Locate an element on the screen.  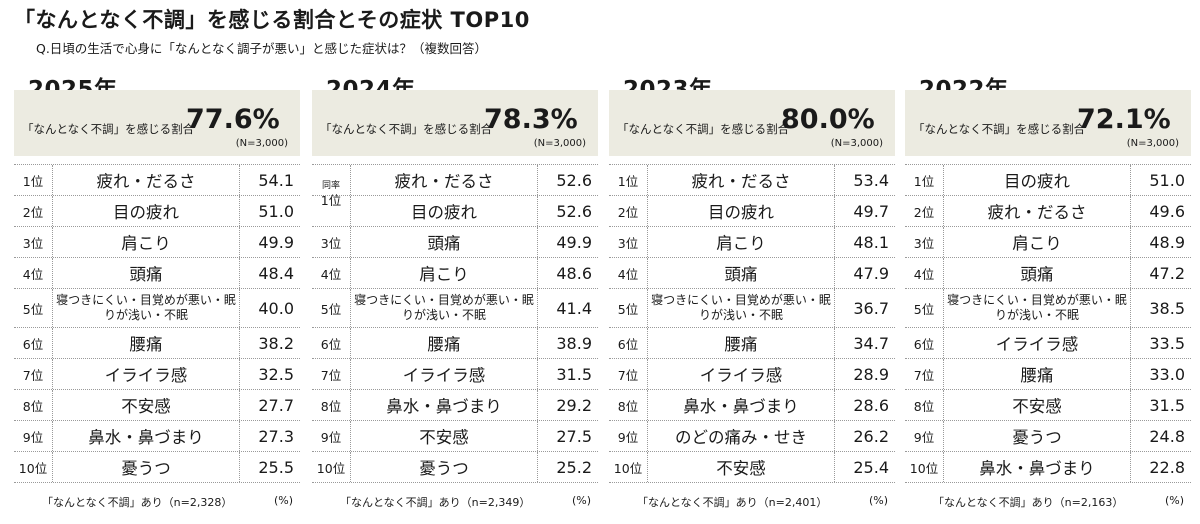
symptom-cell: 目の疲れ is located at coordinates (146, 211).